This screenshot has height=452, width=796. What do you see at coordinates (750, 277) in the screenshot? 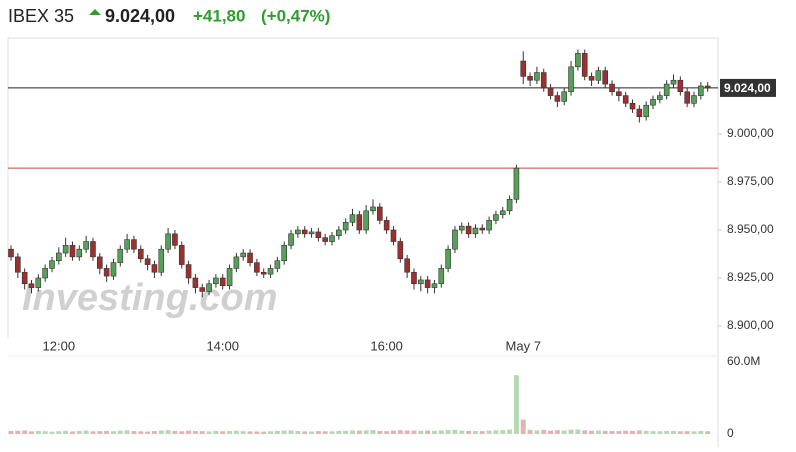
I see `y-tick-label: 8.925,00` at bounding box center [750, 277].